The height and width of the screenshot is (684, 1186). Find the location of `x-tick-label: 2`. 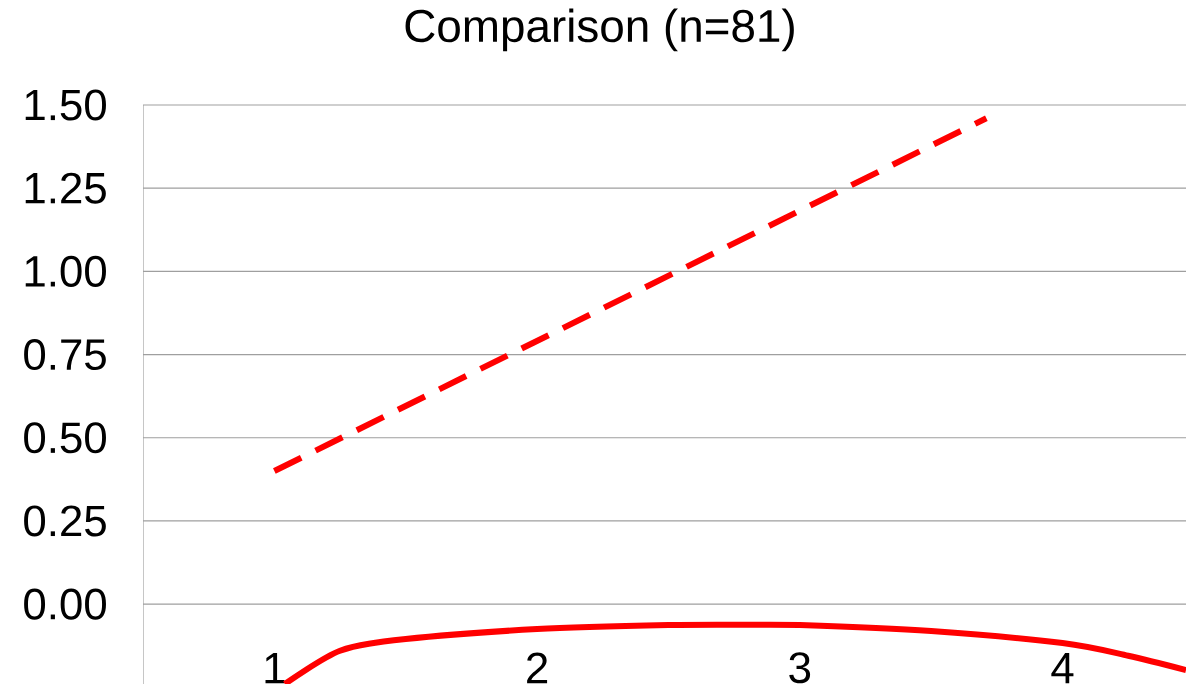

x-tick-label: 2 is located at coordinates (537, 668).